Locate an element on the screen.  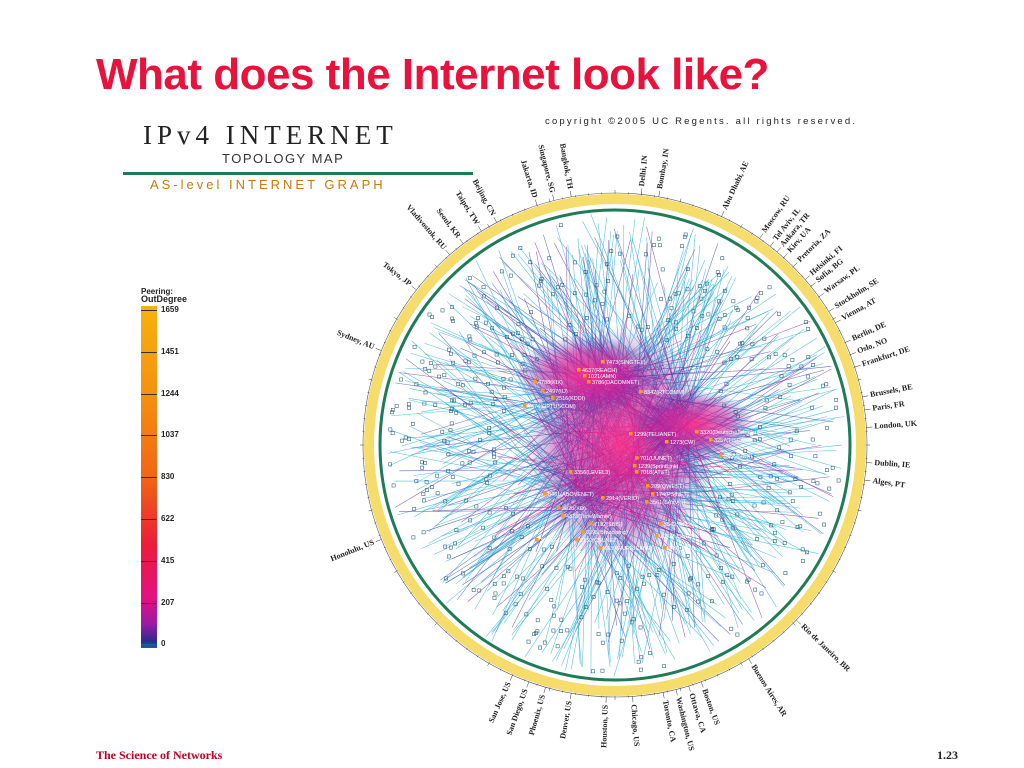
as-label: 1239(SprintLink) is located at coordinates (658, 467).